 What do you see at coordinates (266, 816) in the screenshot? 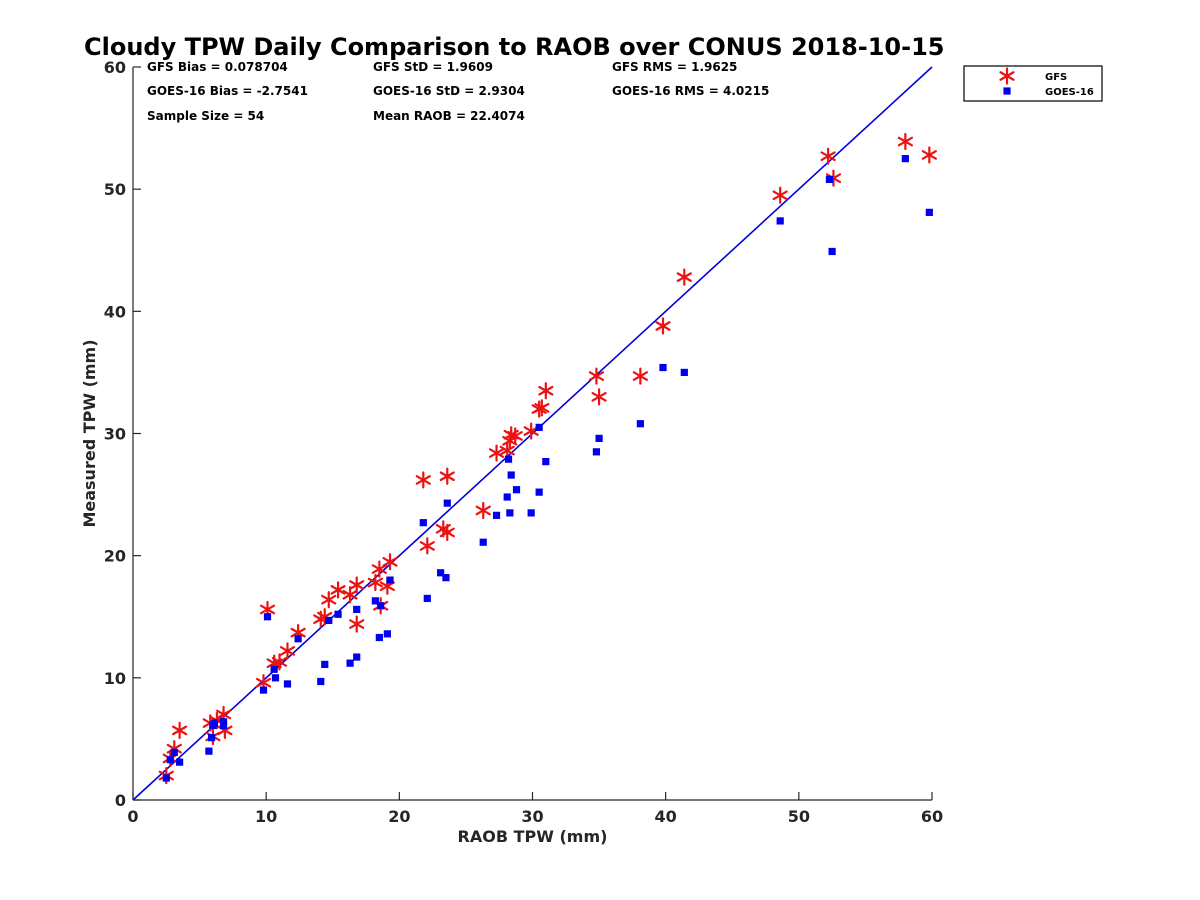
I see `x-tick-label: 10` at bounding box center [266, 816].